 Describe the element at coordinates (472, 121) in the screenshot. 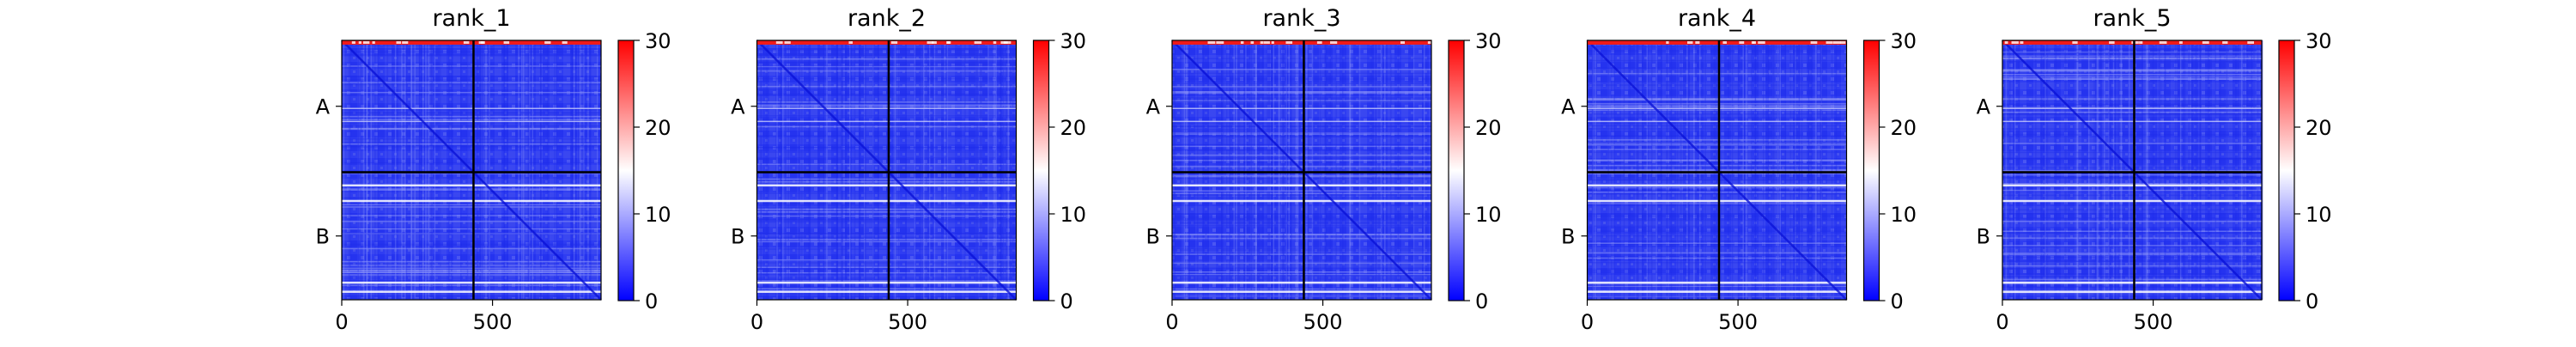

I see `row-stripe-light` at that location.